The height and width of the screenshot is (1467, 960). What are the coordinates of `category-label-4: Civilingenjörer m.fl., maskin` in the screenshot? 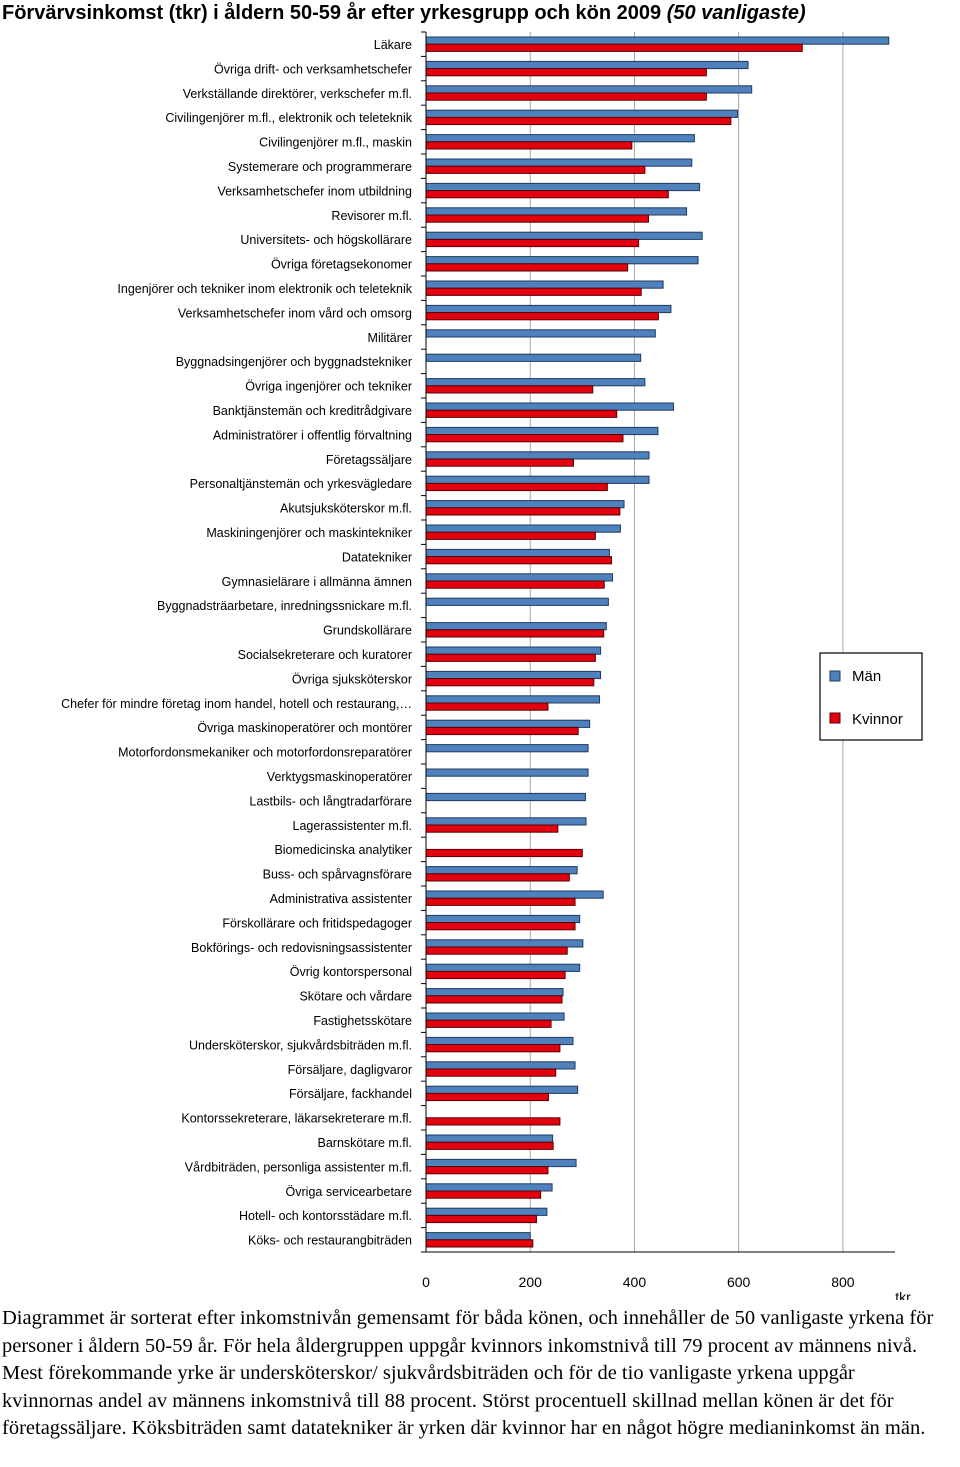 It's located at (335, 143).